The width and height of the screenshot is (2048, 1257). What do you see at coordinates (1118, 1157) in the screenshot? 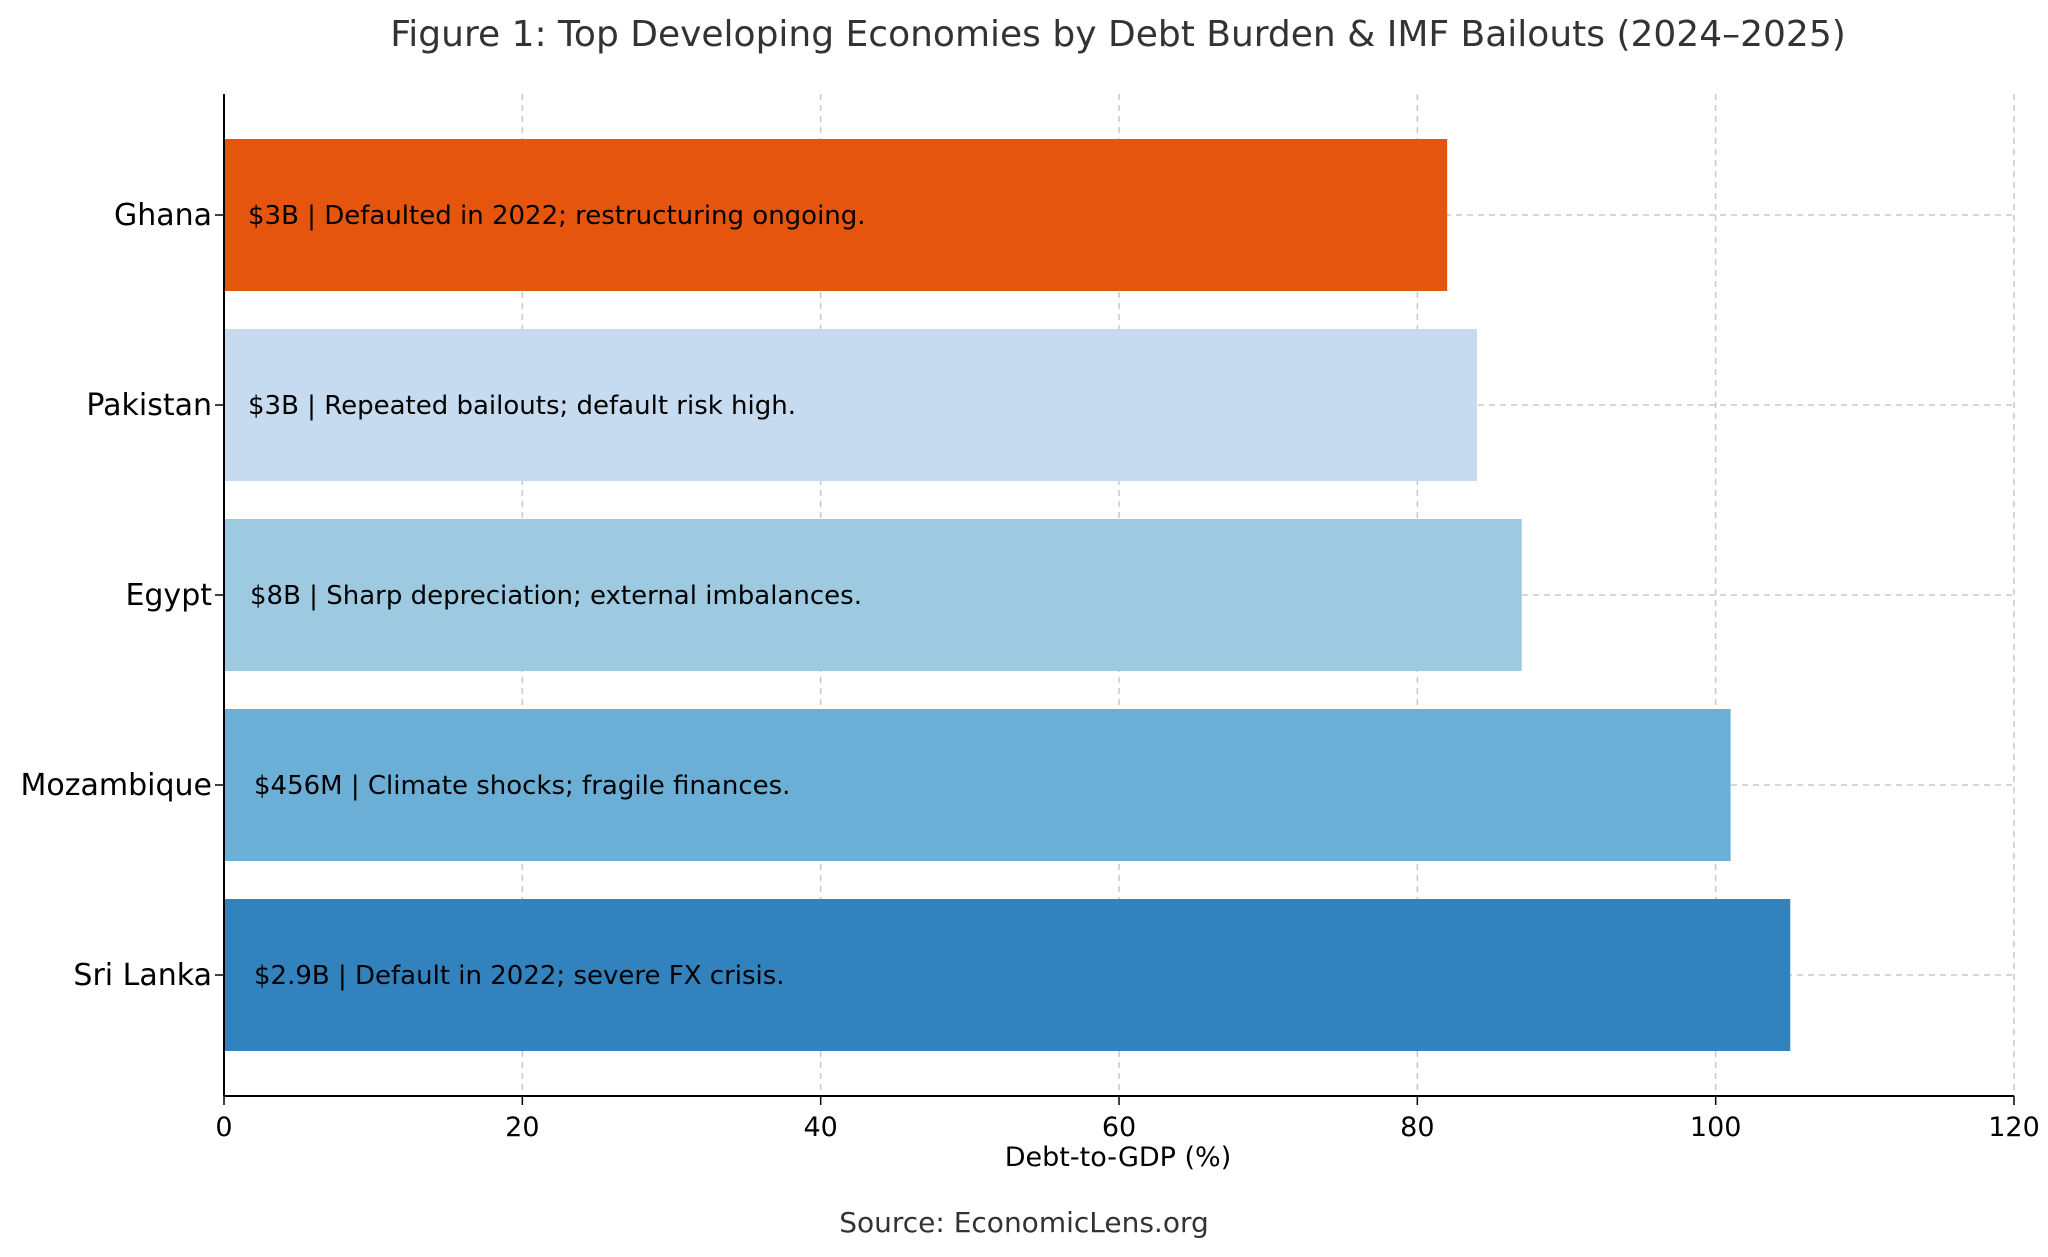
I see `x-axis-label: Debt-to-GDP (%)` at bounding box center [1118, 1157].